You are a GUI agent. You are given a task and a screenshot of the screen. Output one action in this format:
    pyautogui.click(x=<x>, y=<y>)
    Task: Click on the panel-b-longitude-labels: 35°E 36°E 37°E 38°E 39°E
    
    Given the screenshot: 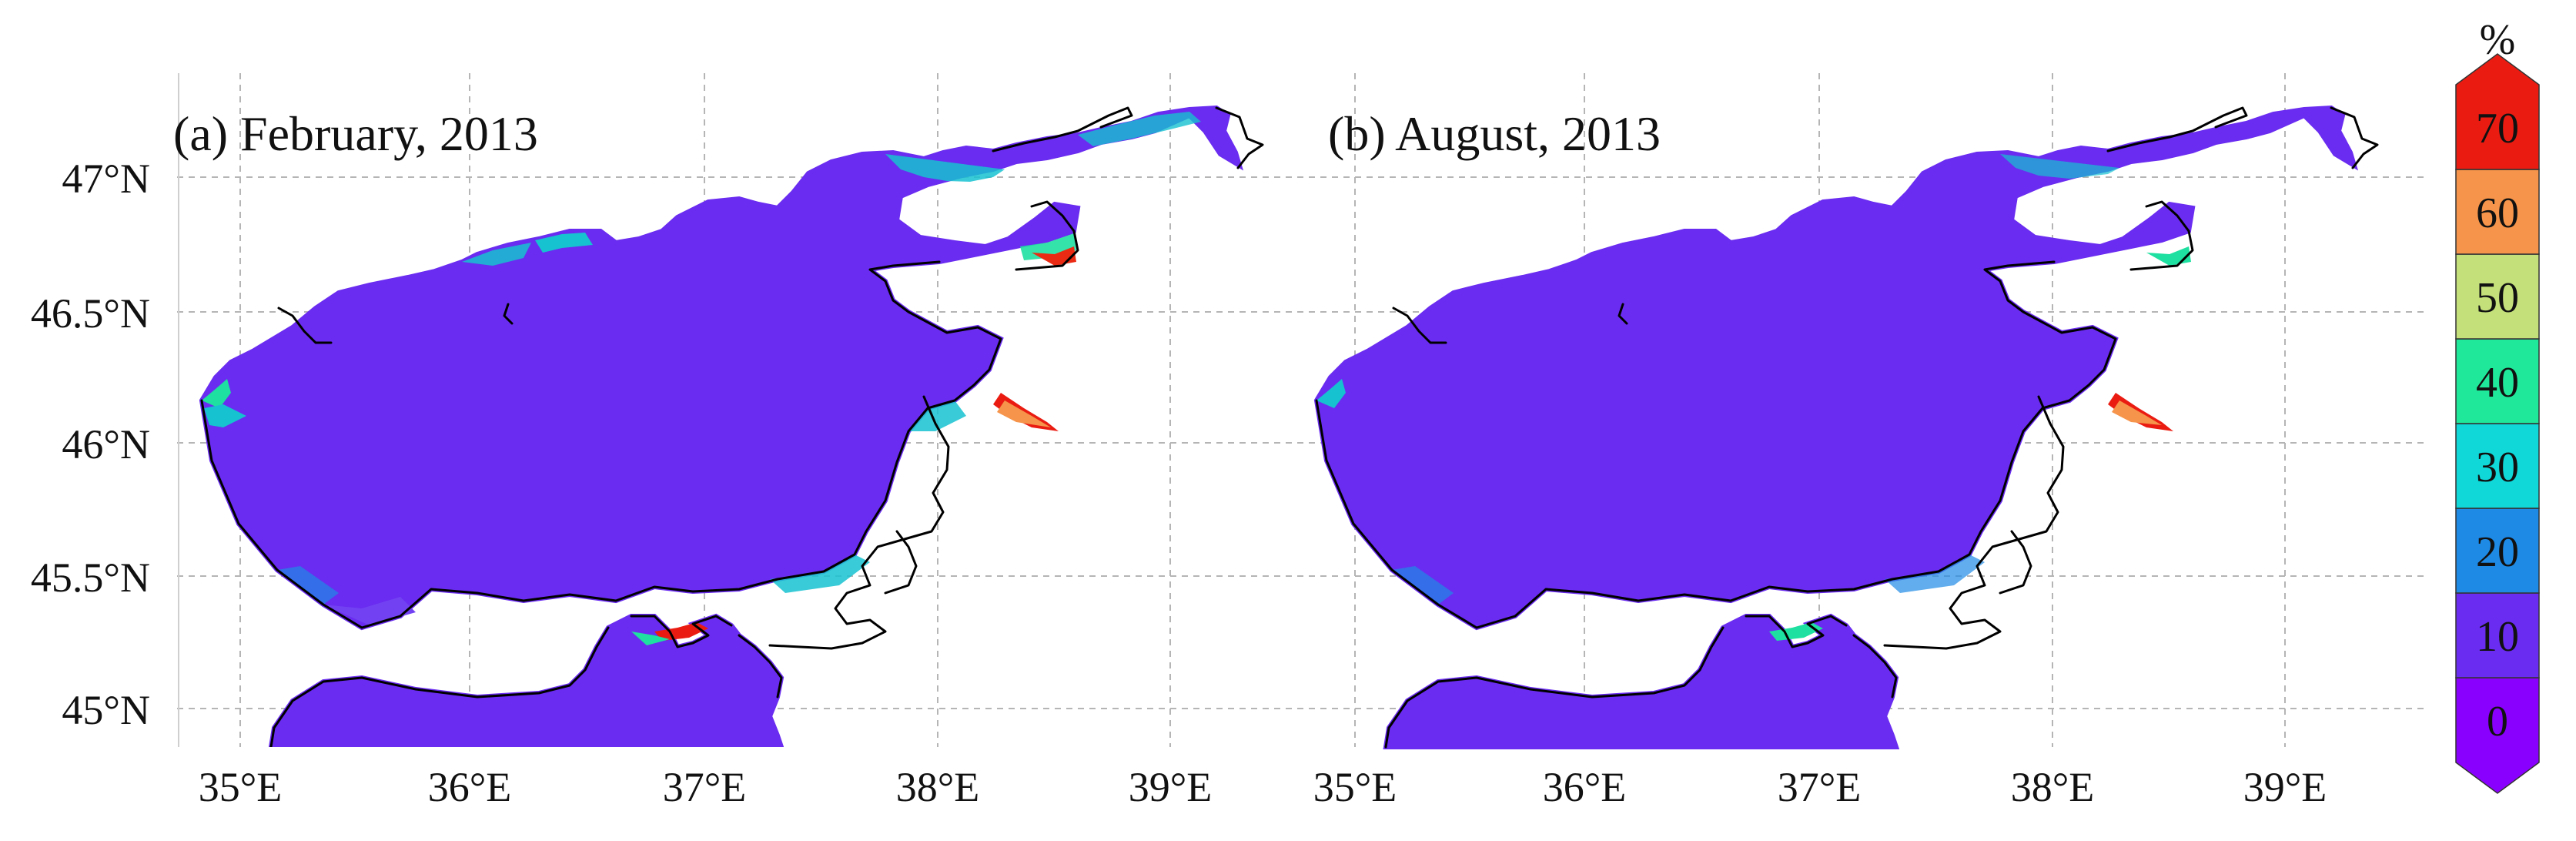 What is the action you would take?
    pyautogui.click(x=1820, y=787)
    